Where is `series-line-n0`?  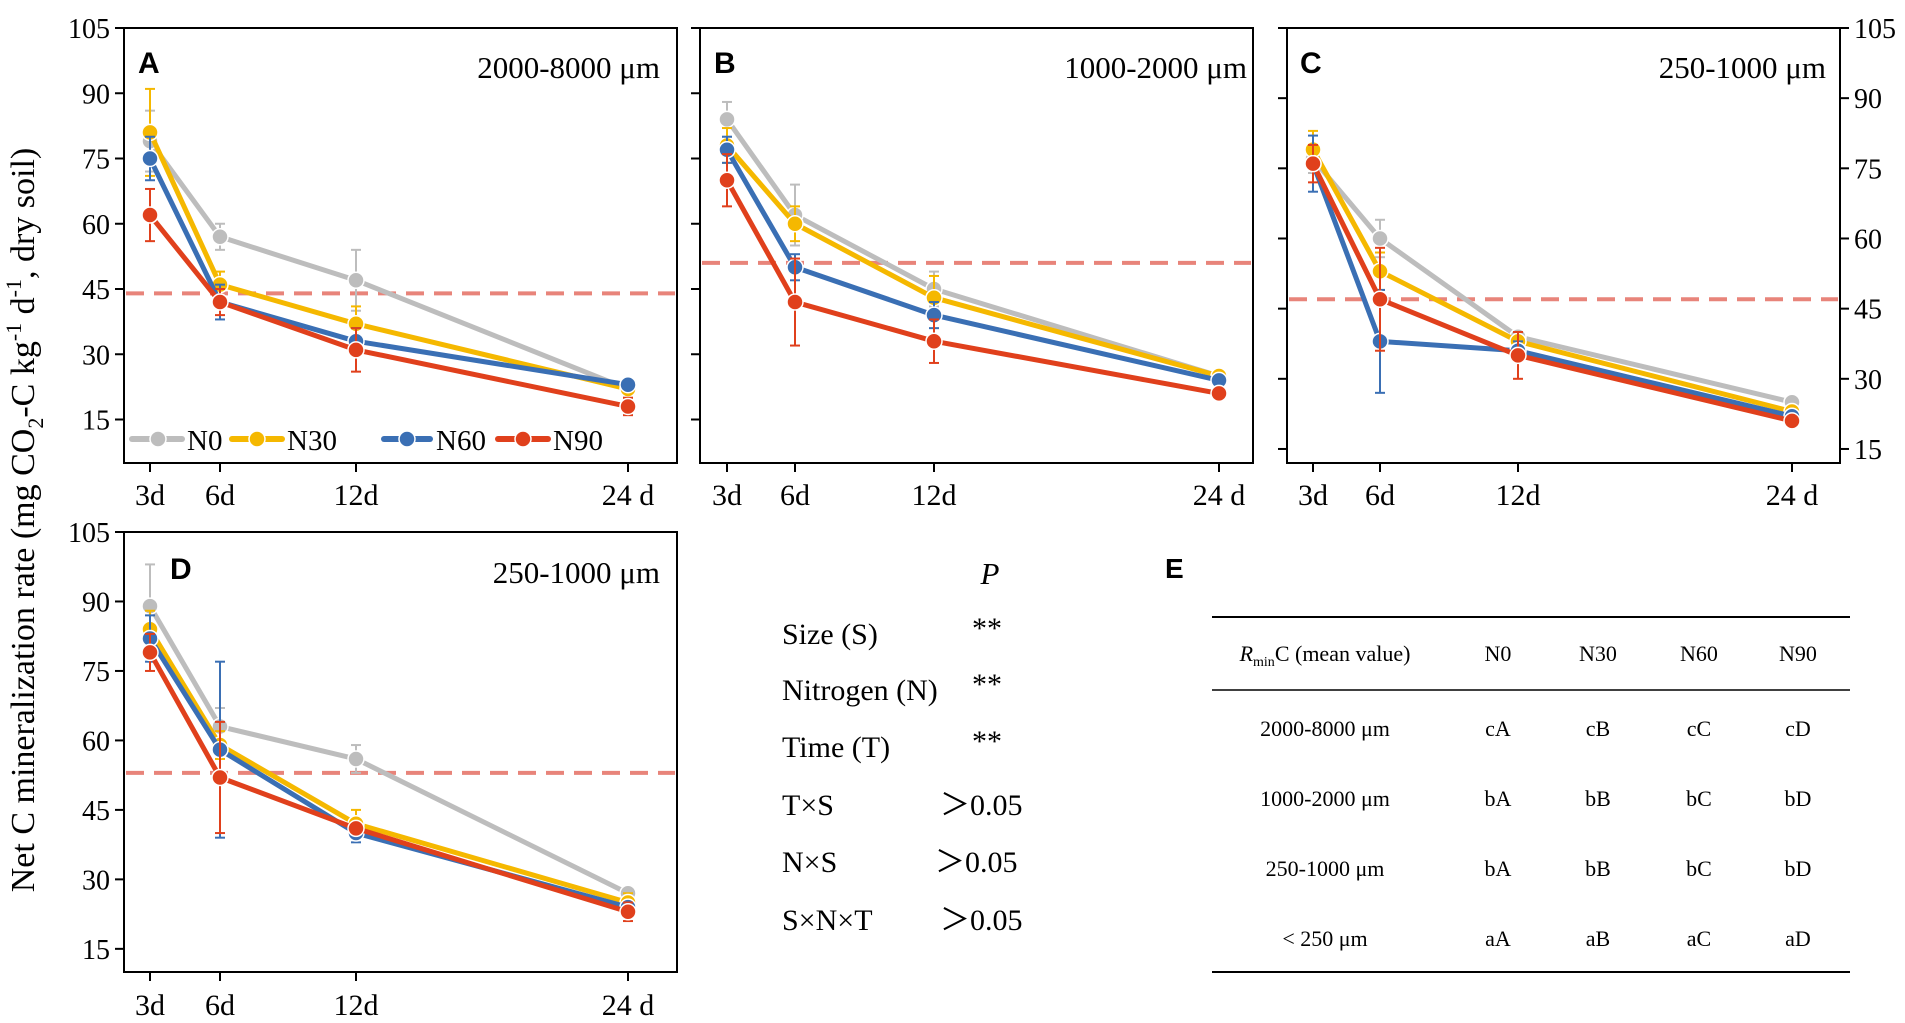 series-line-n0 is located at coordinates (972, 248).